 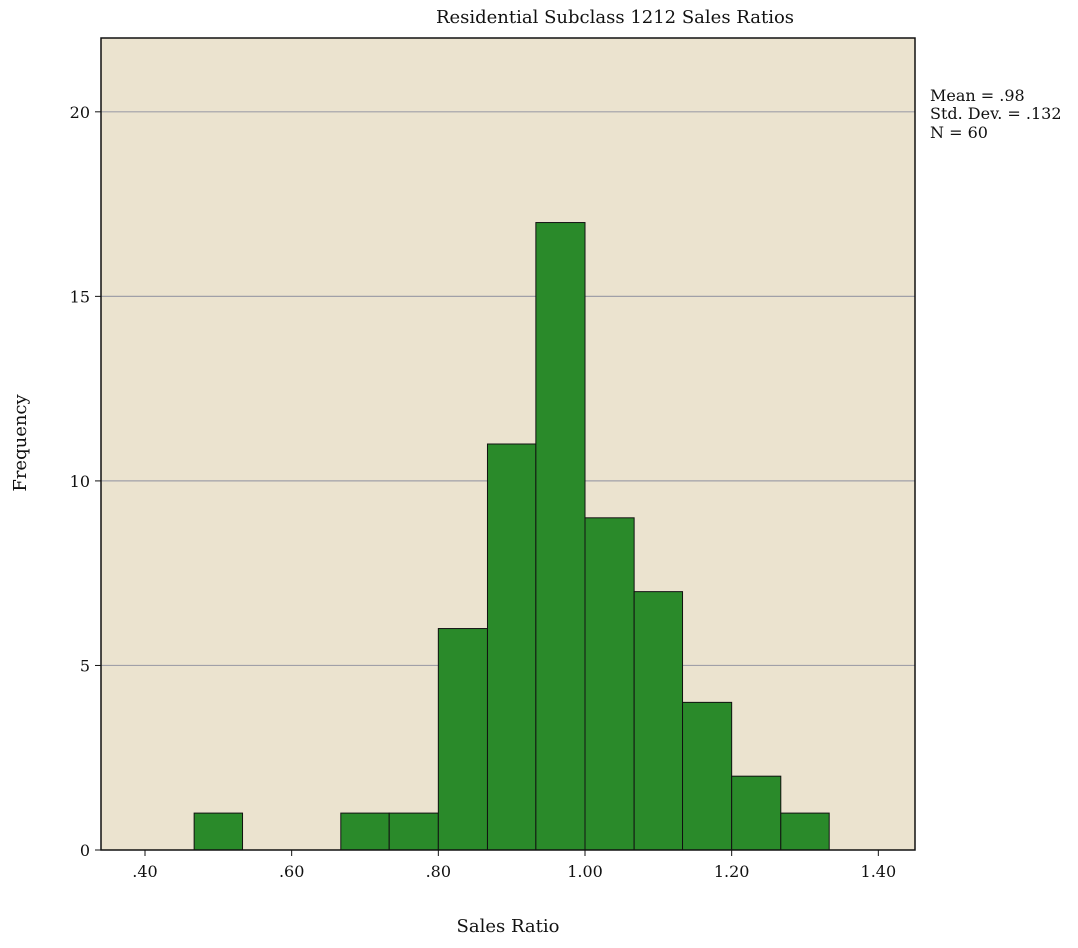 I want to click on y-tick-label-0: 0, so click(x=85, y=850).